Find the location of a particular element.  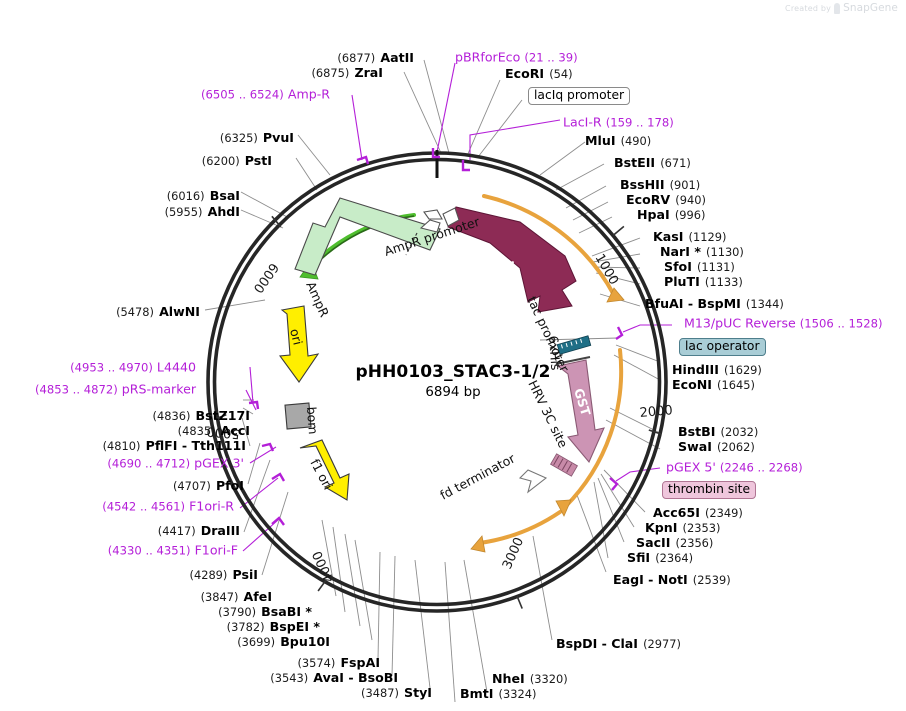

enzyme-position: (5955) is located at coordinates (183, 212).